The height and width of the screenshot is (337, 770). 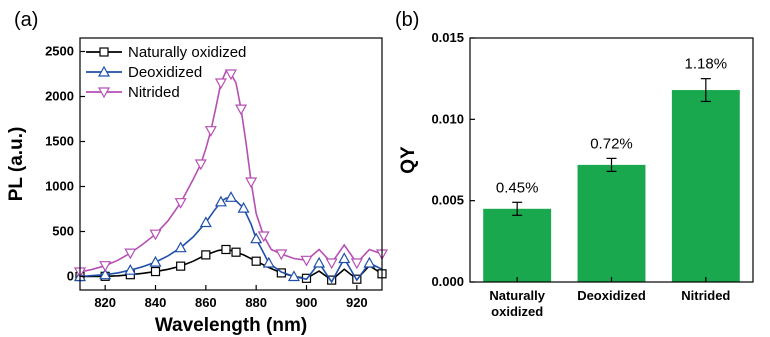 I want to click on legend-label: Nitrided, so click(x=154, y=92).